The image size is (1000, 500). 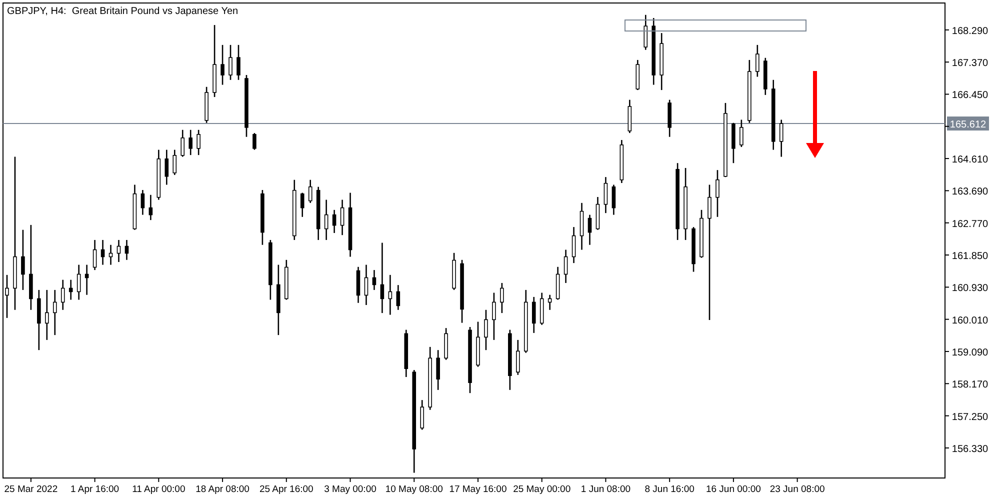 I want to click on y-tick-label: 157.250, so click(x=970, y=417).